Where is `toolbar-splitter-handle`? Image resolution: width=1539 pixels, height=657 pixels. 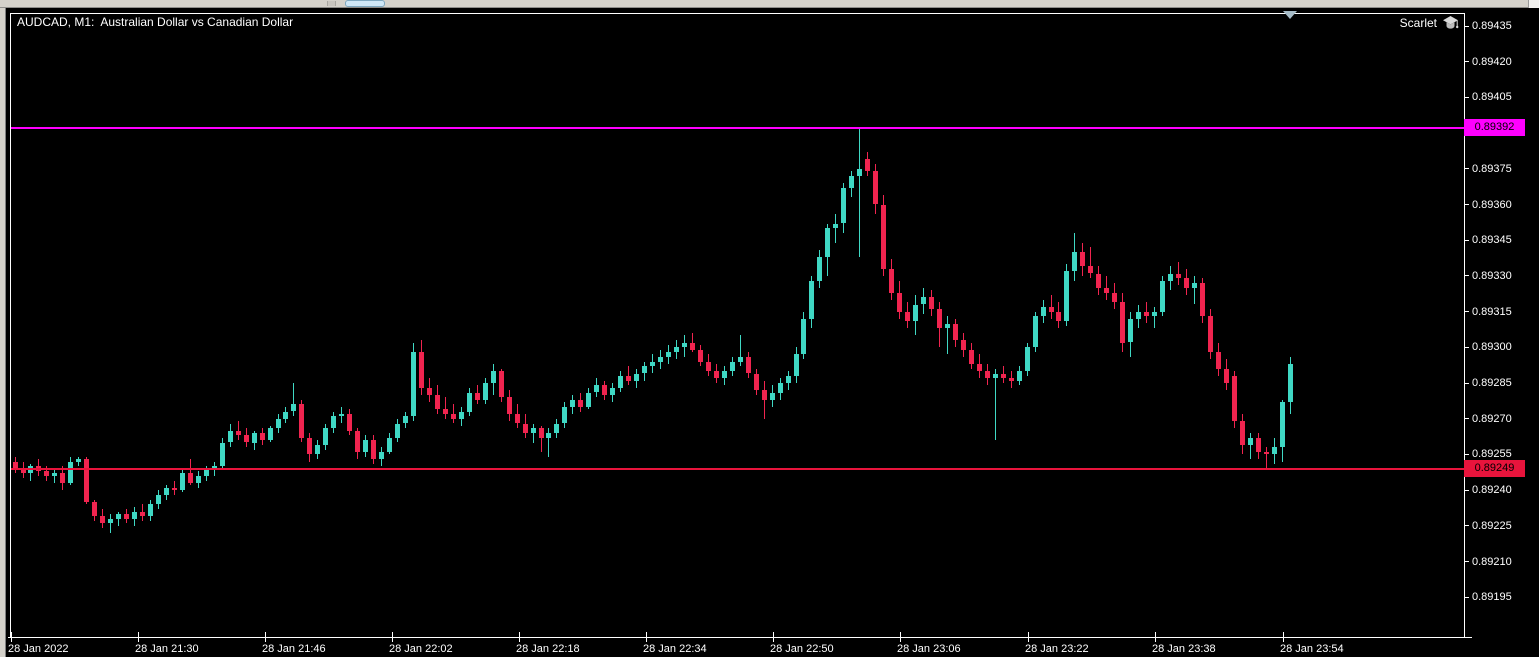
toolbar-splitter-handle is located at coordinates (331, 3).